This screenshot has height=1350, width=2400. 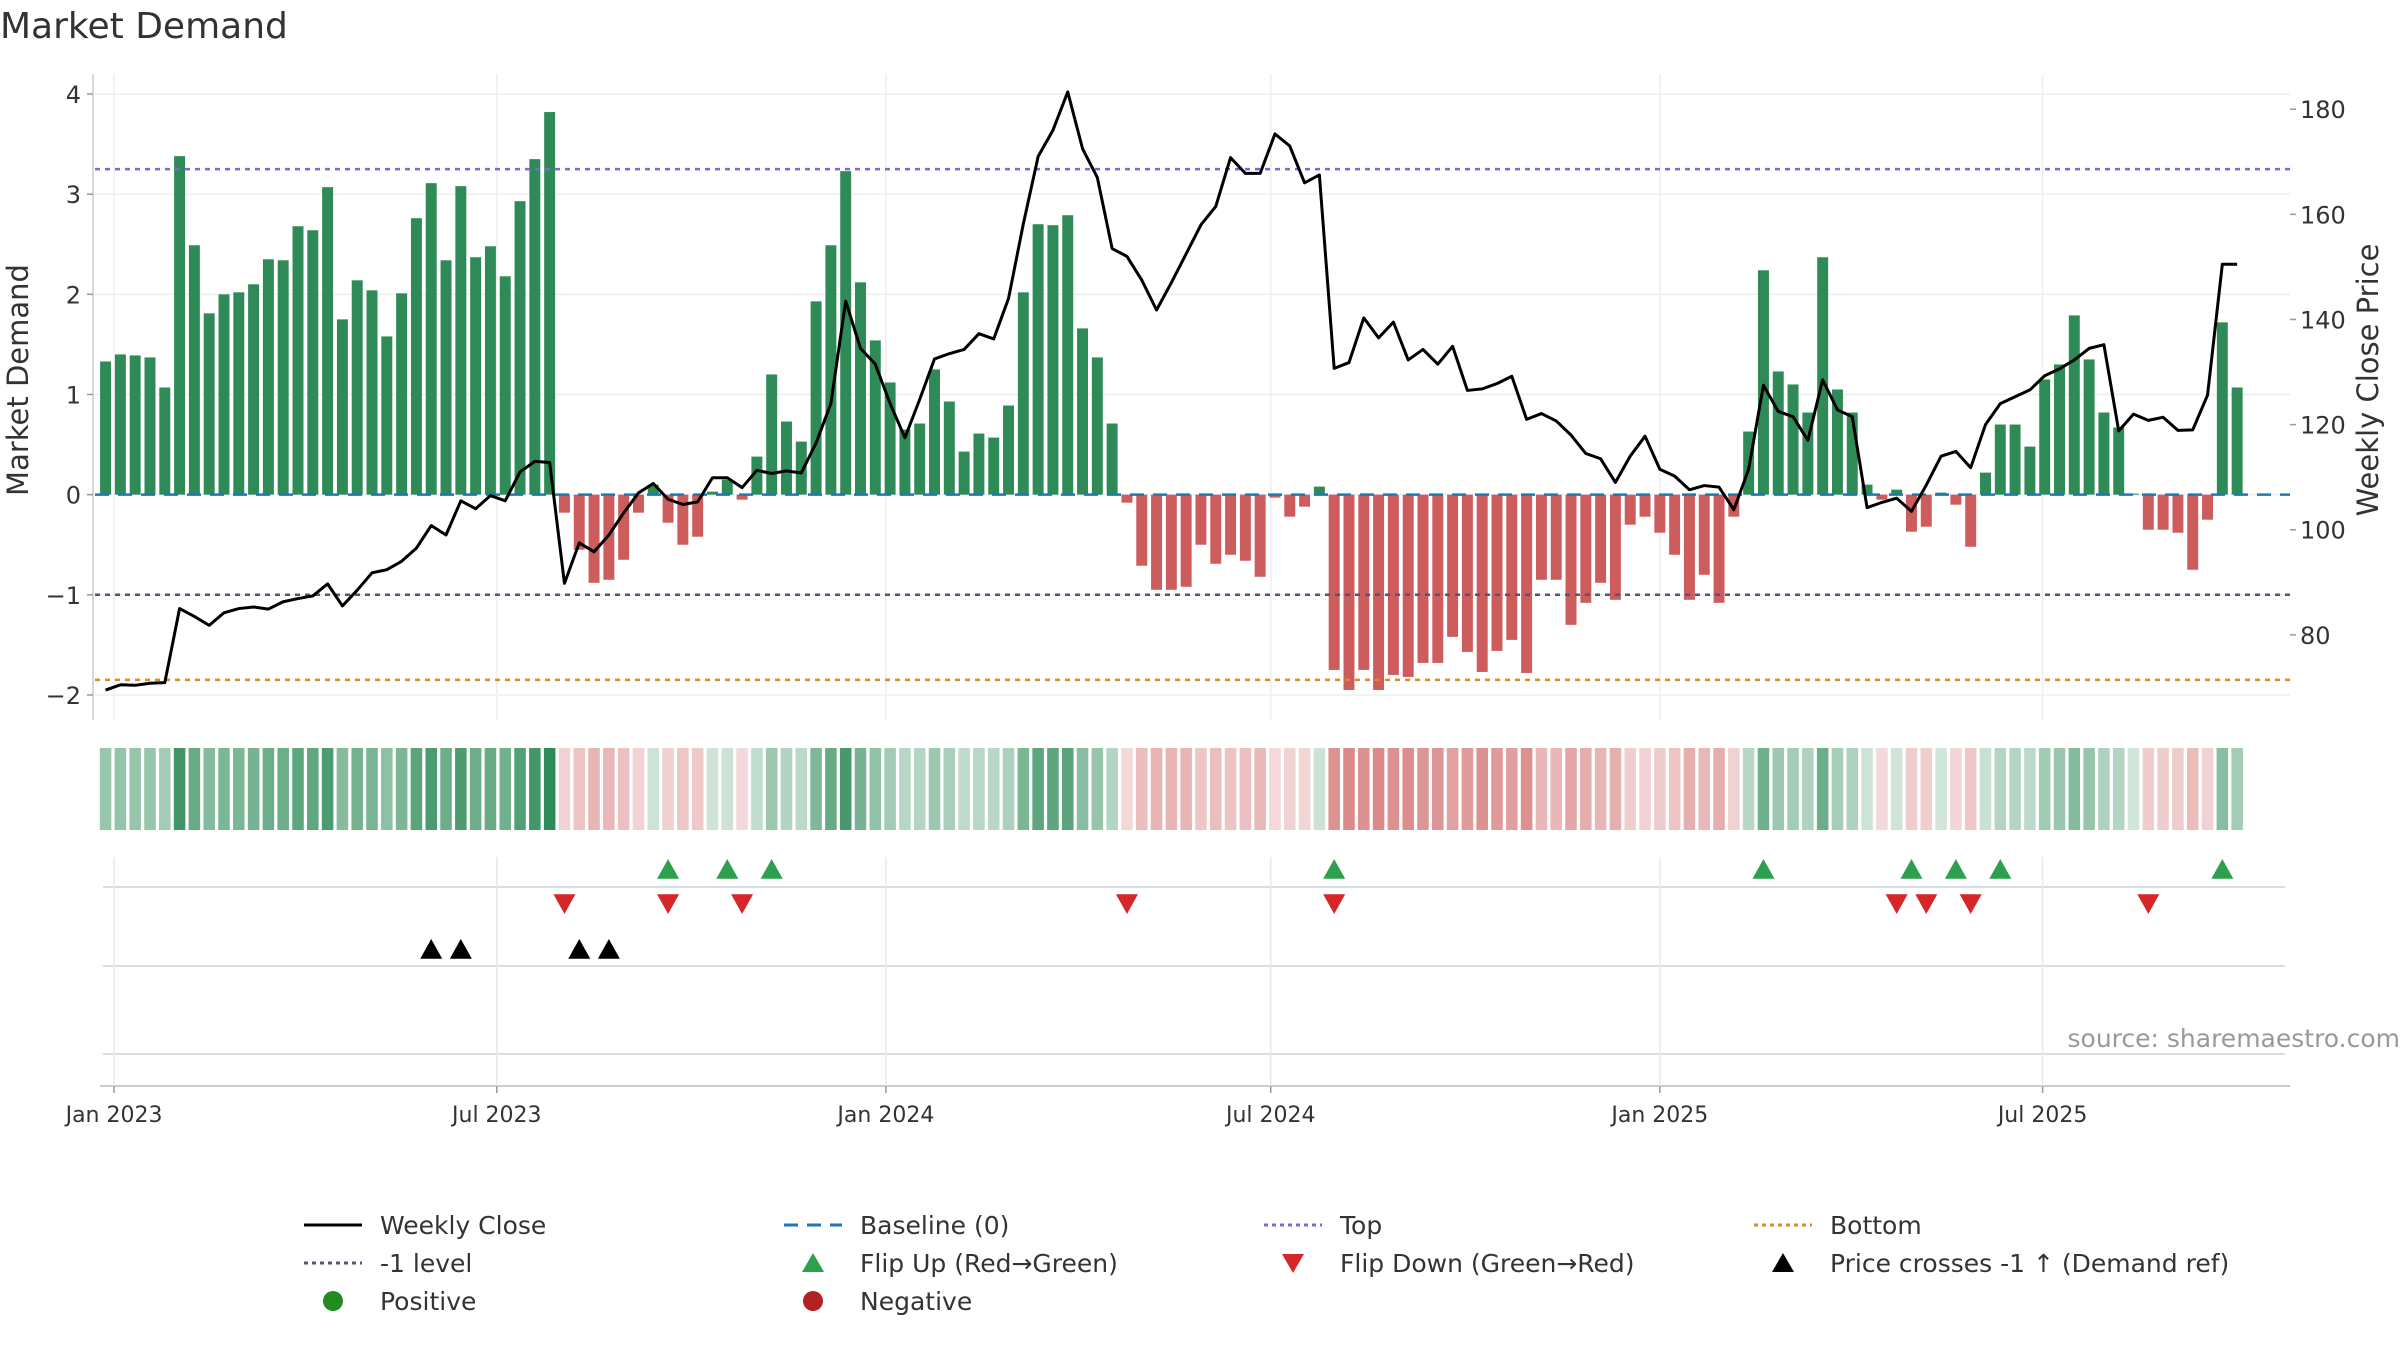 What do you see at coordinates (73, 395) in the screenshot?
I see `y-left-tick-label: 1` at bounding box center [73, 395].